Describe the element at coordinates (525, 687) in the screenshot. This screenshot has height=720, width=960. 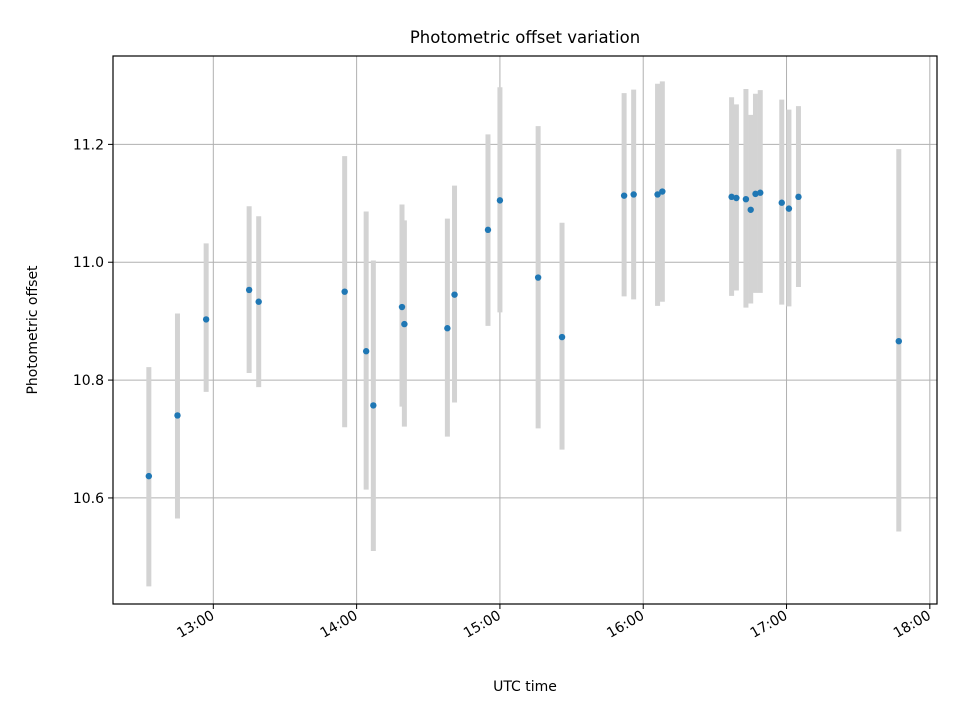
I see `x-axis-label: UTC time` at that location.